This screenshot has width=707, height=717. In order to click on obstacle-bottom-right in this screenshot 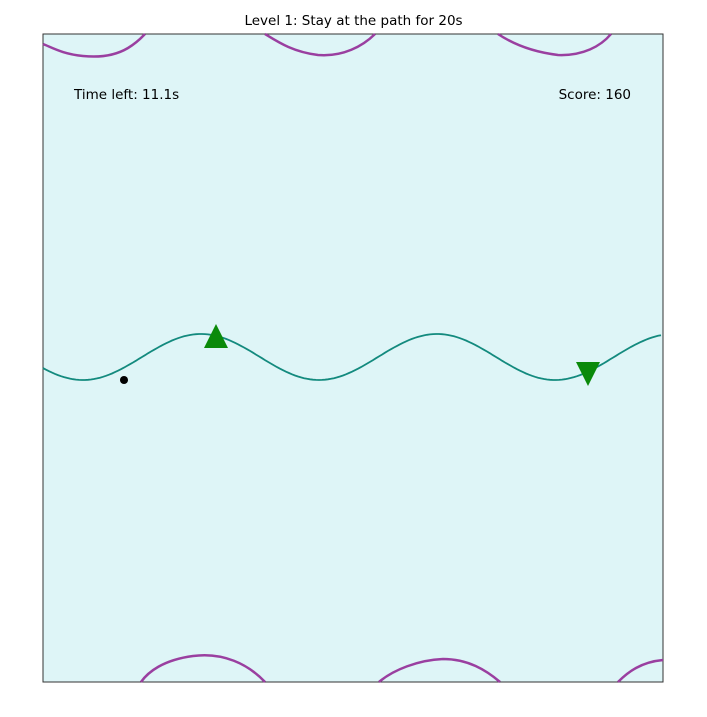, I will do `click(640, 670)`.